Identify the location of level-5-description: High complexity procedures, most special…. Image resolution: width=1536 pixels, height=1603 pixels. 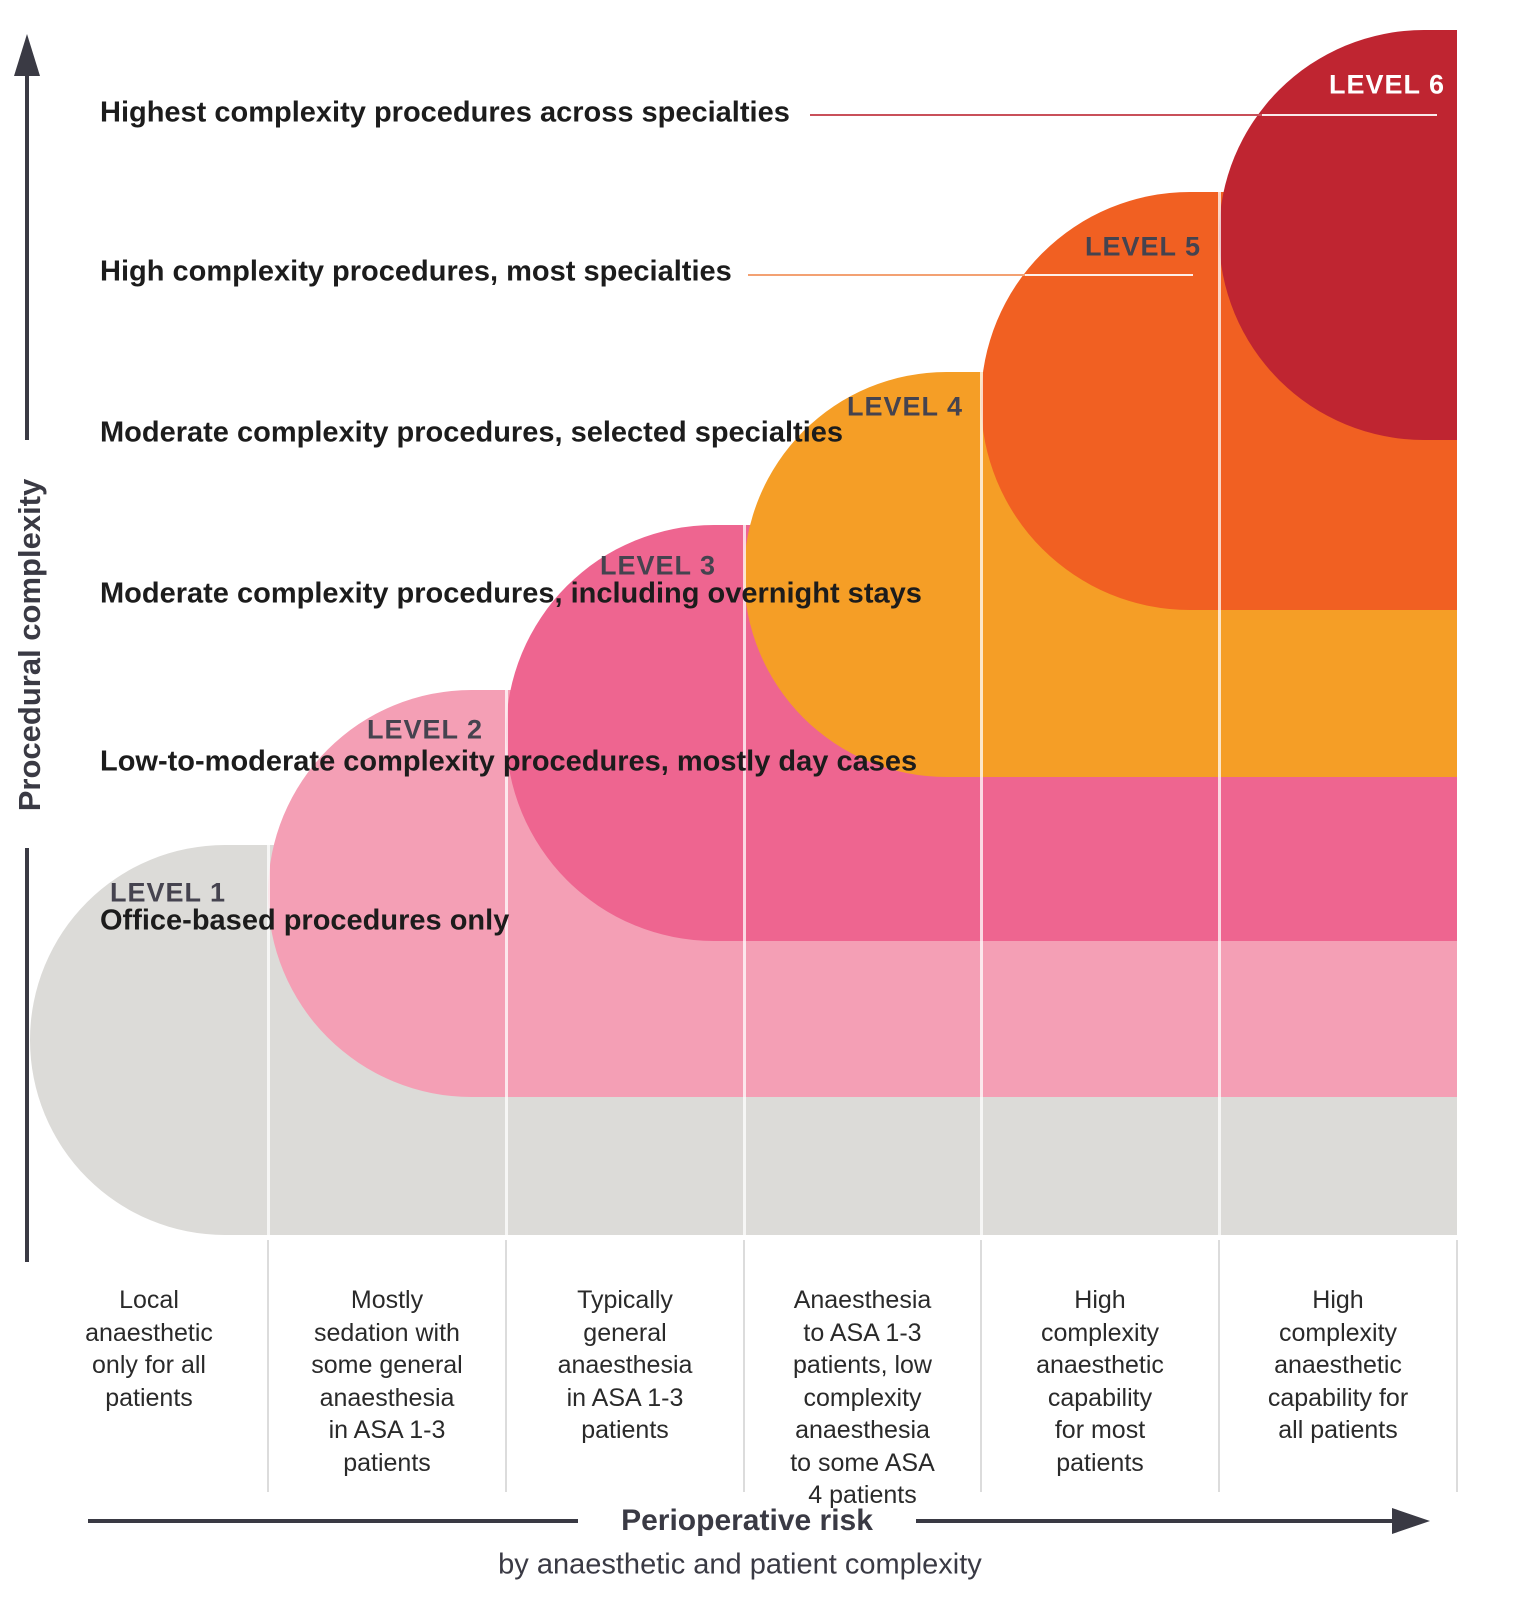
(416, 271).